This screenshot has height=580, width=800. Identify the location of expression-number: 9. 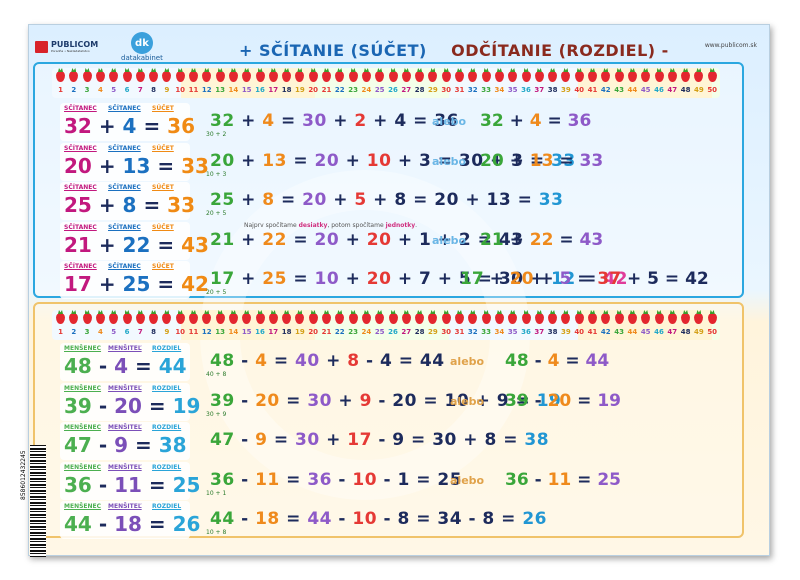
(369, 400).